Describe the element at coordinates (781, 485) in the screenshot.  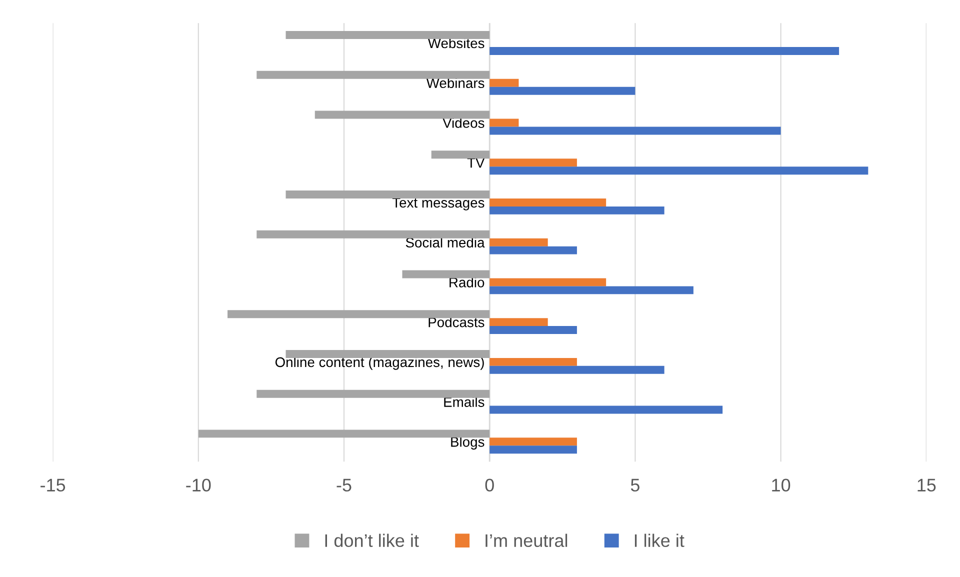
I see `x-tick-label: 10` at that location.